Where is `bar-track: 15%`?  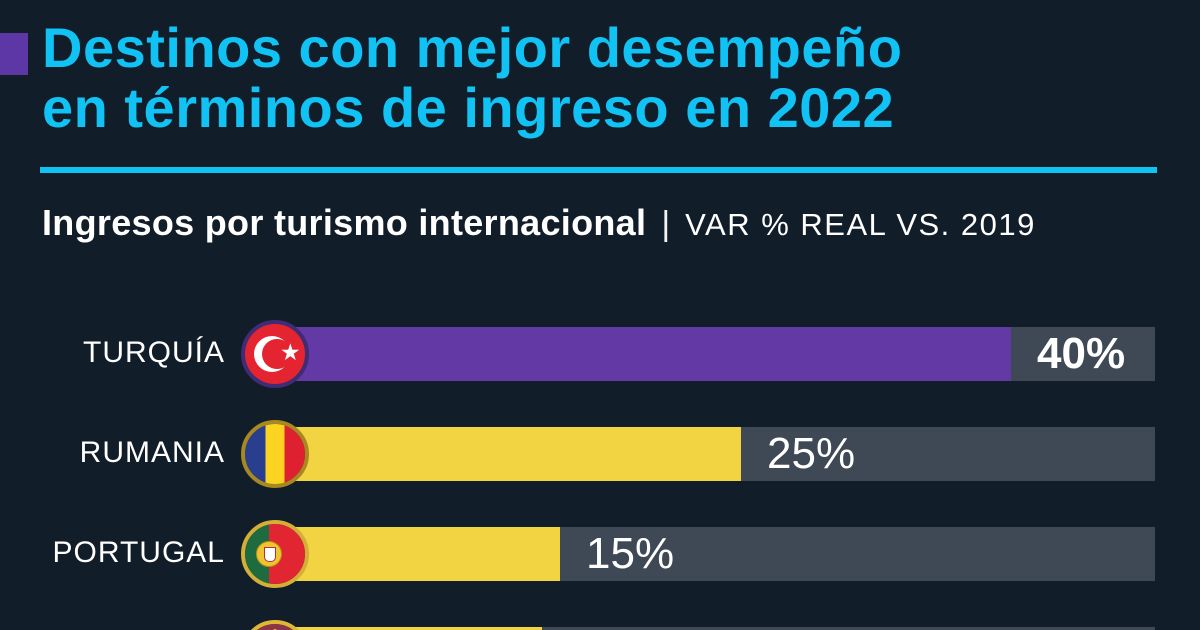
bar-track: 15% is located at coordinates (722, 554).